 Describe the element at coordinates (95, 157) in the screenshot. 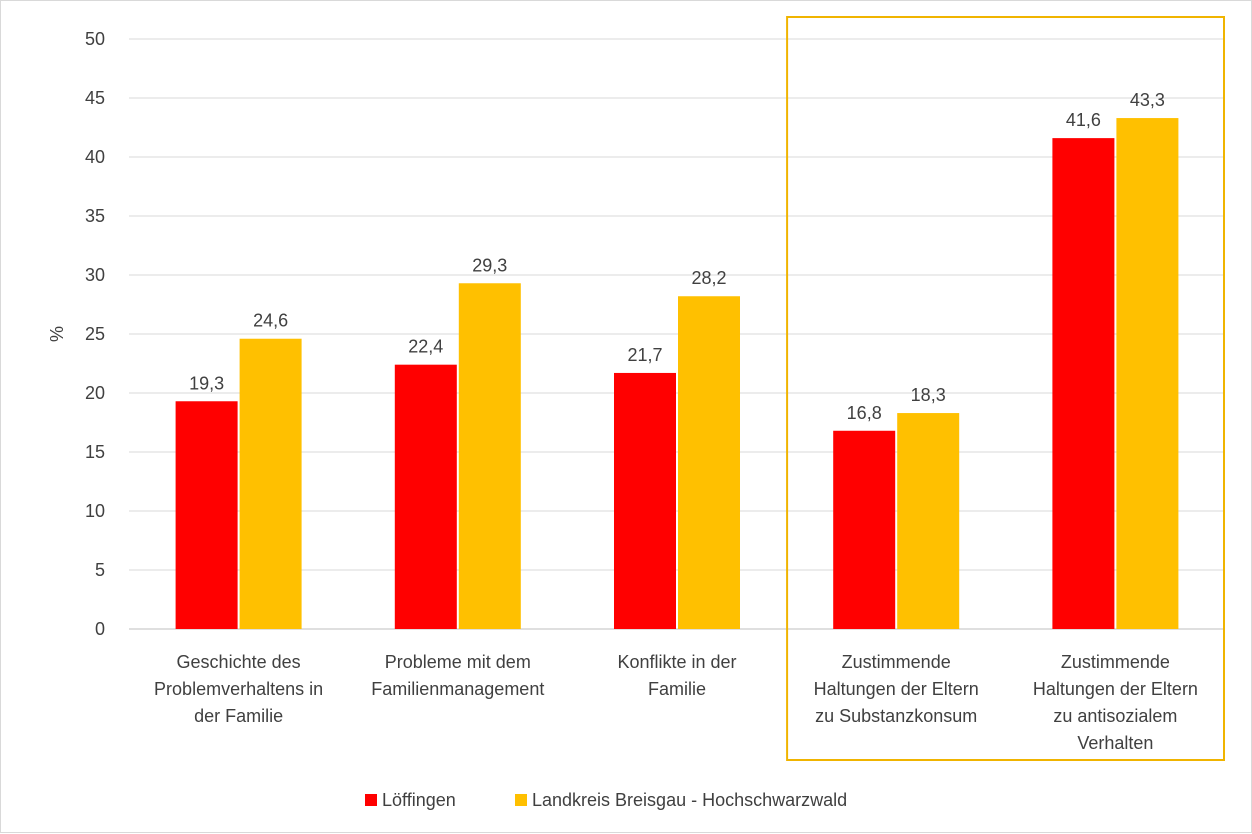

I see `y-tick-label: 40` at that location.